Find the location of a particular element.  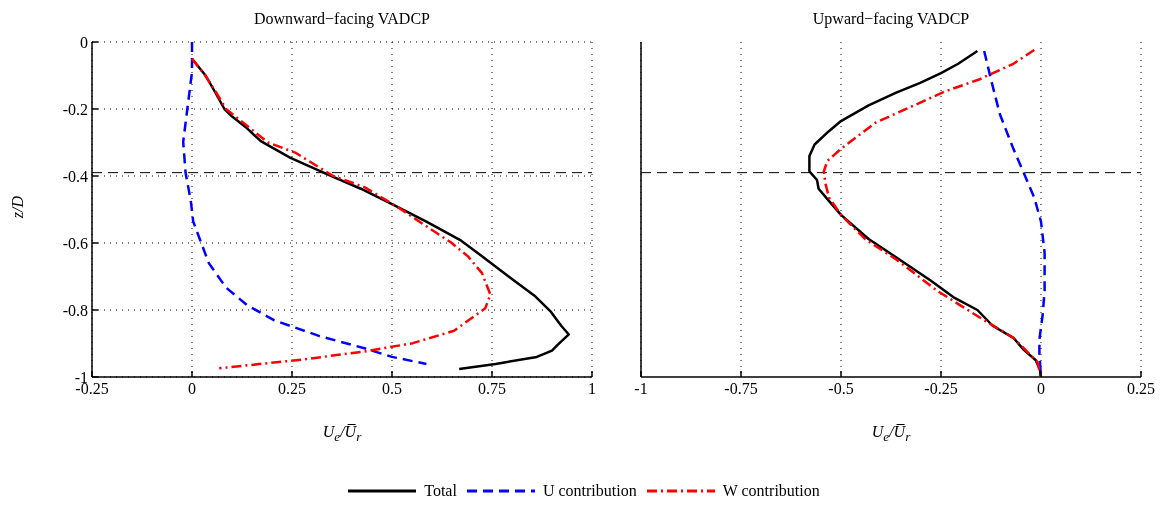

x-tick-label: 1 is located at coordinates (592, 389).